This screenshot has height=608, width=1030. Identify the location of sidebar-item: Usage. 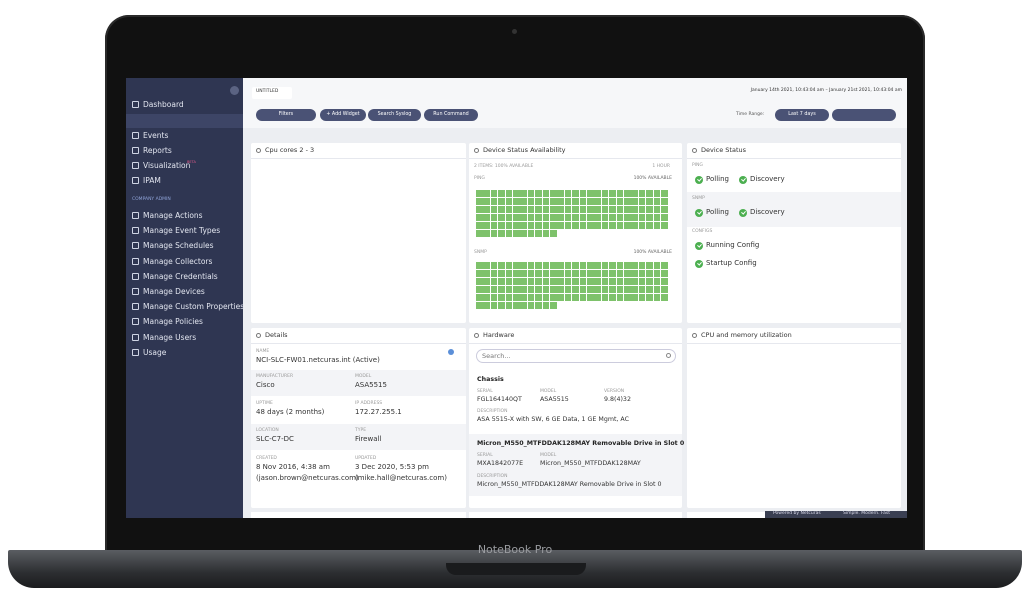
(155, 352).